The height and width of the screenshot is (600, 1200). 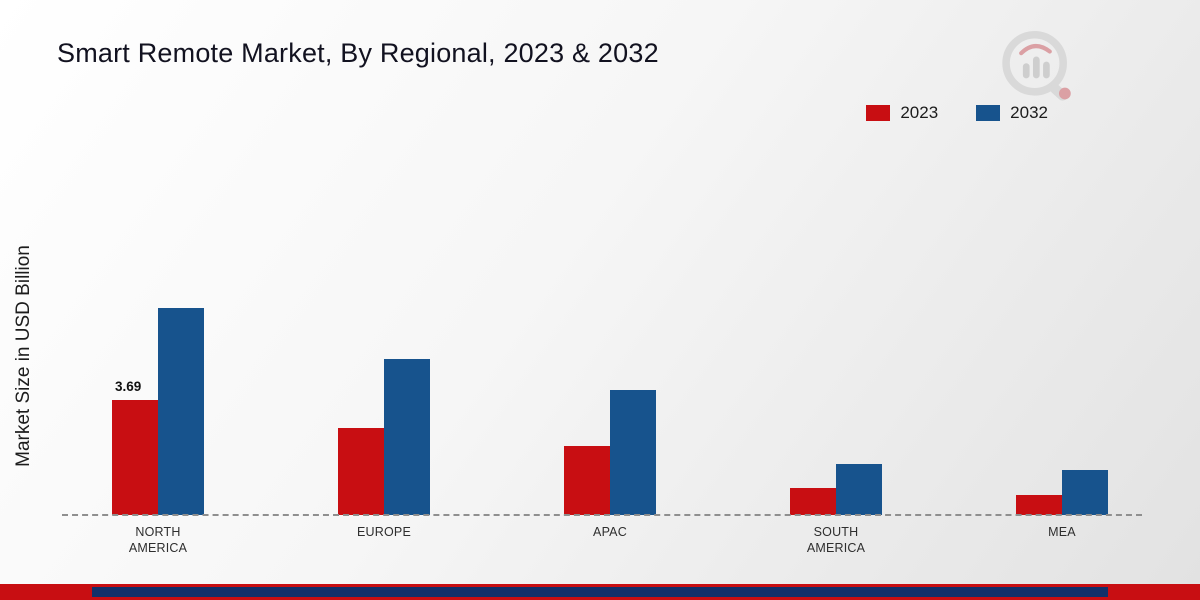 I want to click on x-axis-category-label: SOUTH AMERICA, so click(x=836, y=540).